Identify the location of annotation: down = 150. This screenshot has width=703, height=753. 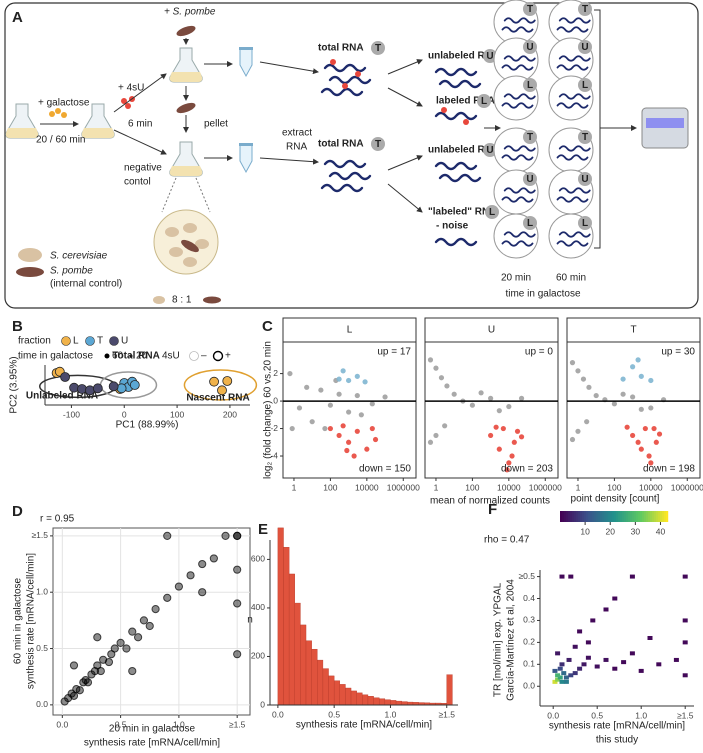
(385, 469).